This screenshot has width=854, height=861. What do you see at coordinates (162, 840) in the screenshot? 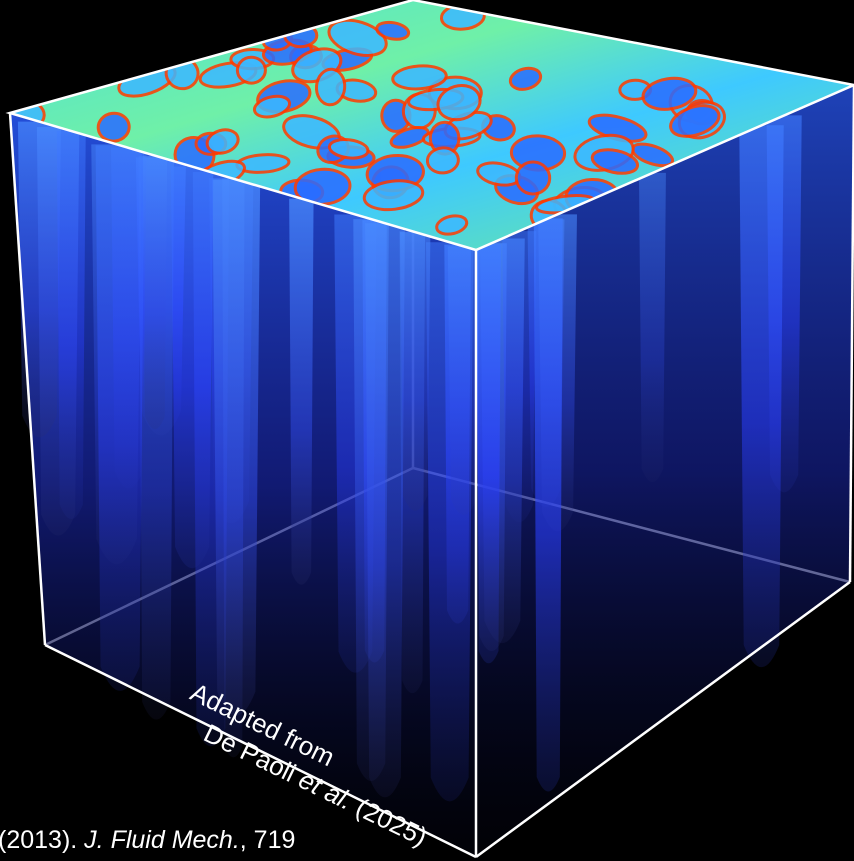
I see `citation-journal: J. Fluid Mech.` at bounding box center [162, 840].